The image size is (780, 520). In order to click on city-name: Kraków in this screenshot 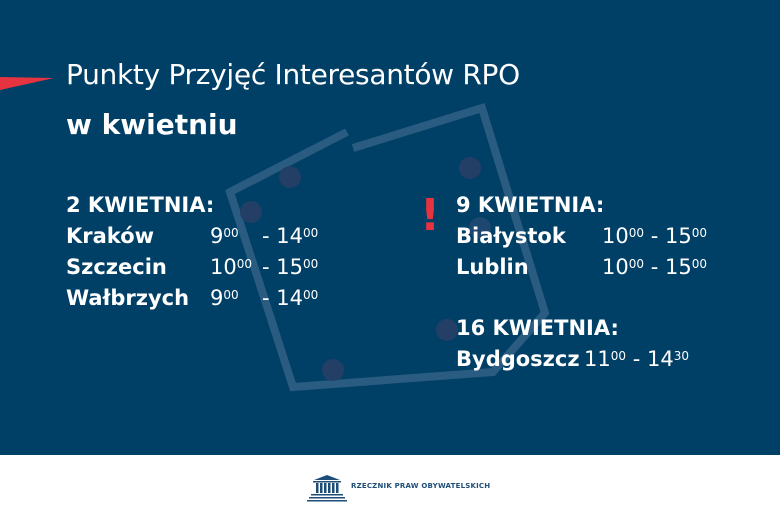, I will do `click(110, 236)`.